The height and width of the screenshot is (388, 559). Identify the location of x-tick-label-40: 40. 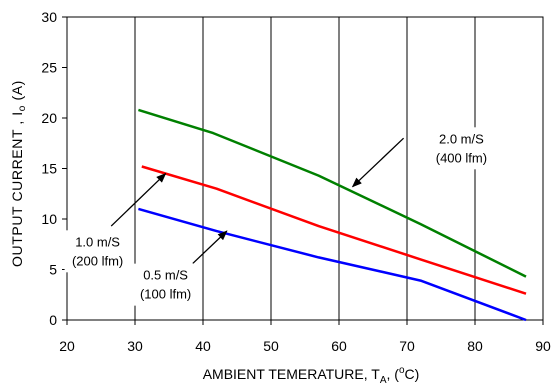
(203, 346).